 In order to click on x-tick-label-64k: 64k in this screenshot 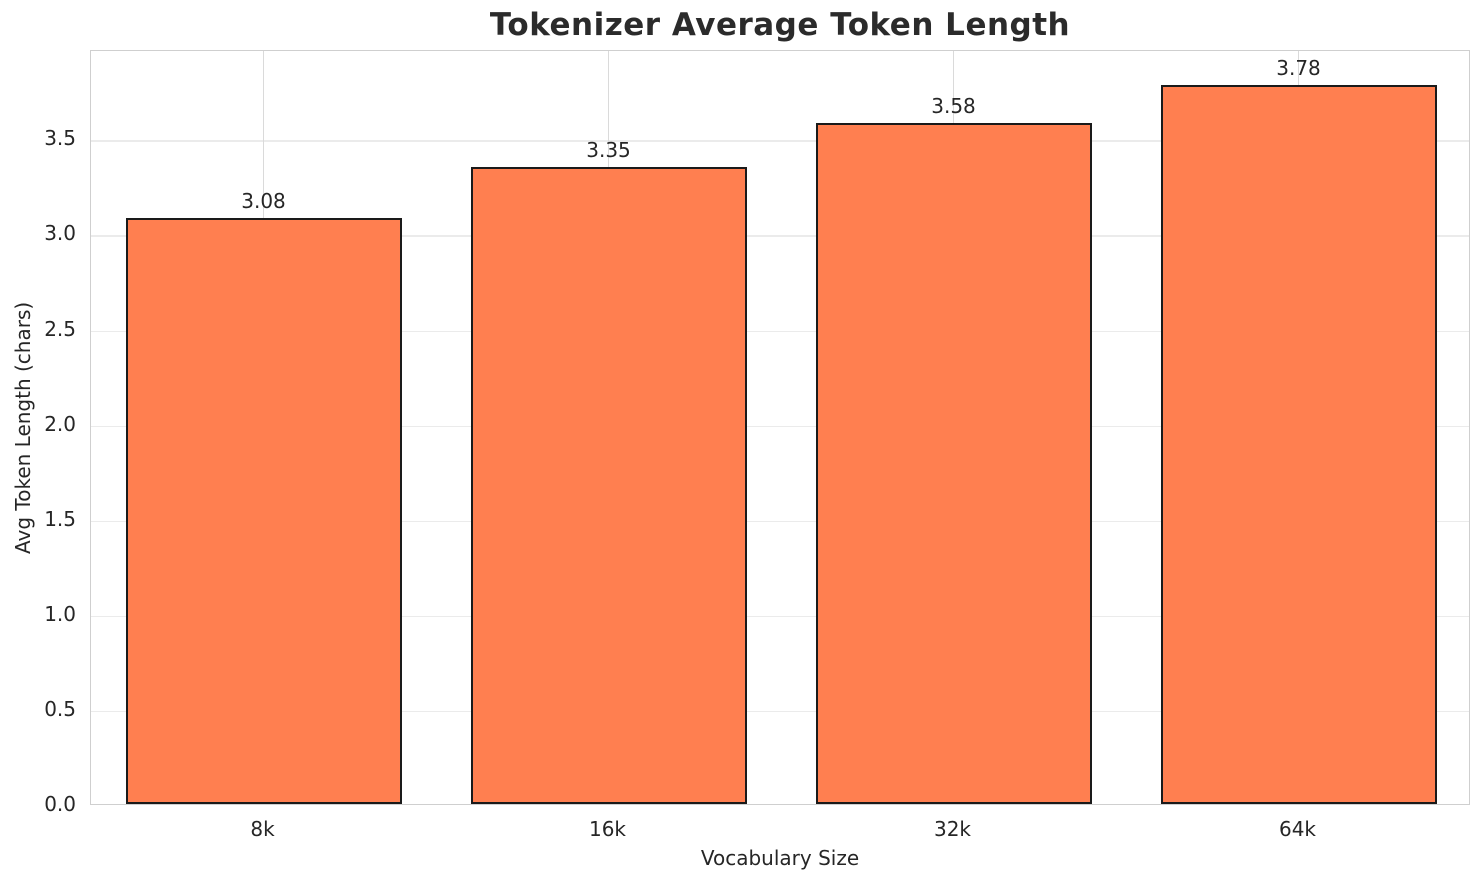, I will do `click(1297, 829)`.